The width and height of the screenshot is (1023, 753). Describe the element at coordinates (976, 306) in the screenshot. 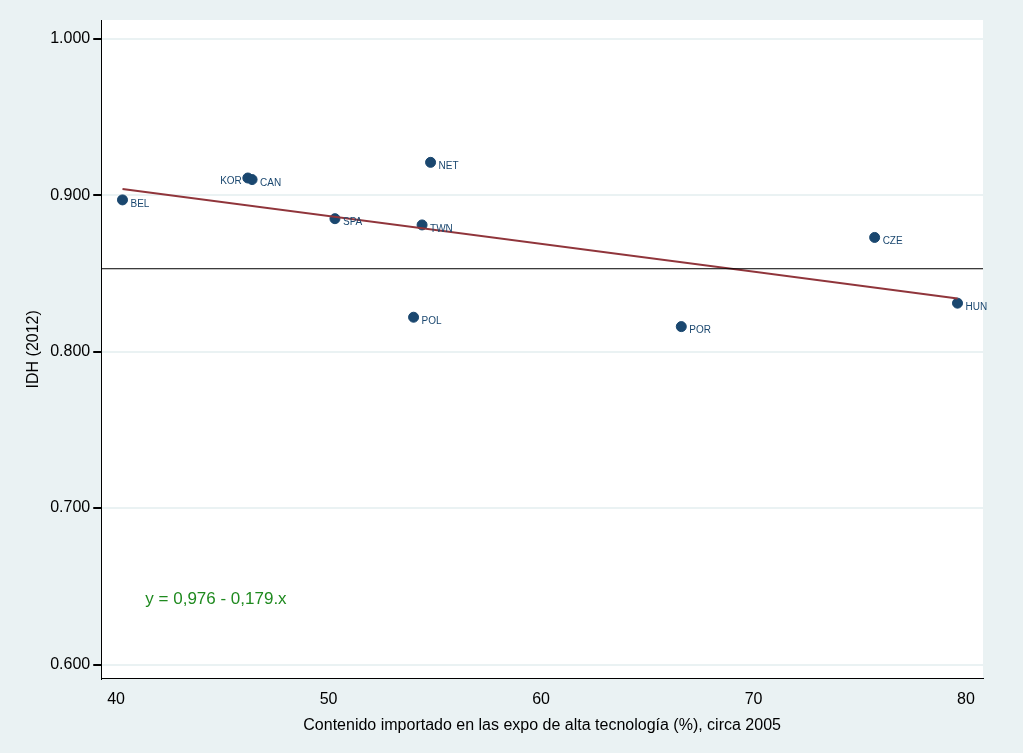

I see `annotation: HUN` at that location.